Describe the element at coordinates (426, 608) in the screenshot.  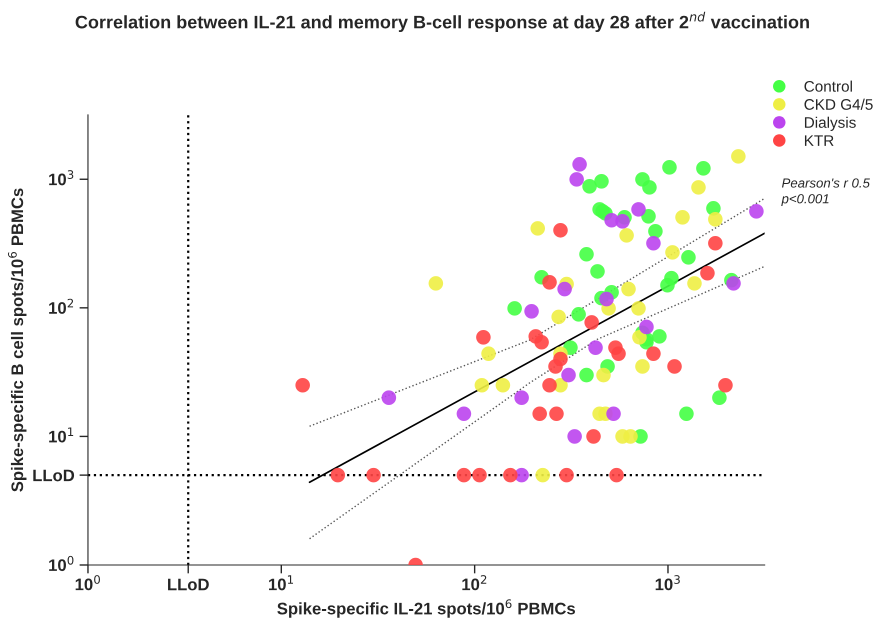
I see `x-axis-title: Spike-specific IL-21 spots/10$^{6}$ PBMCs` at that location.